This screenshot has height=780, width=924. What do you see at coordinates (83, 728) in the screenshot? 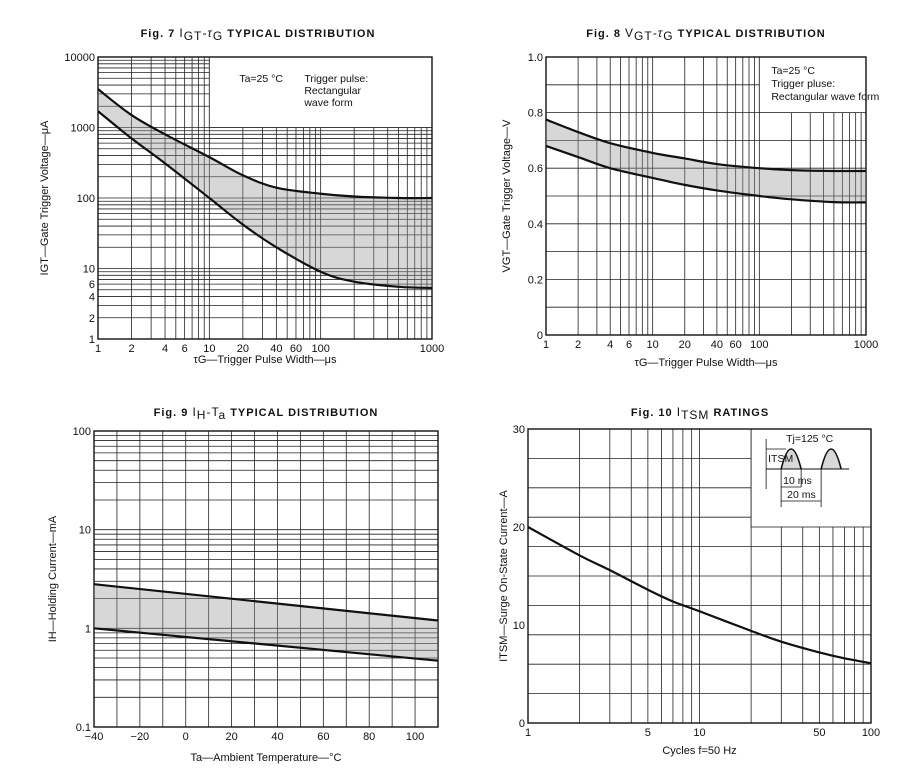
I see `y-tick-label: 0.1` at bounding box center [83, 728].